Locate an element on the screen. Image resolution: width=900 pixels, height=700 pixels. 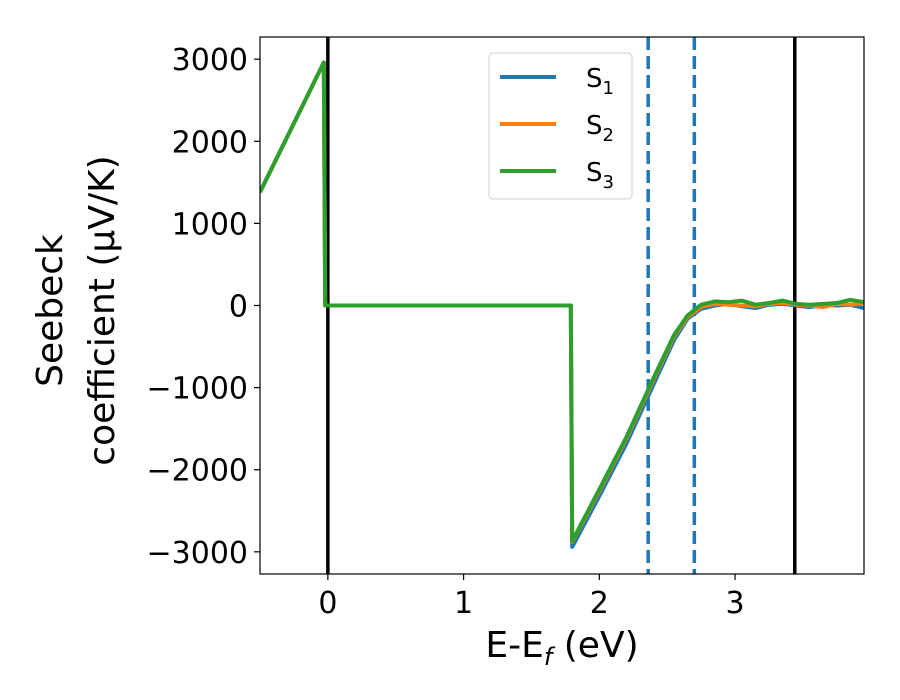
legend-label-subscript: 3 is located at coordinates (608, 182).